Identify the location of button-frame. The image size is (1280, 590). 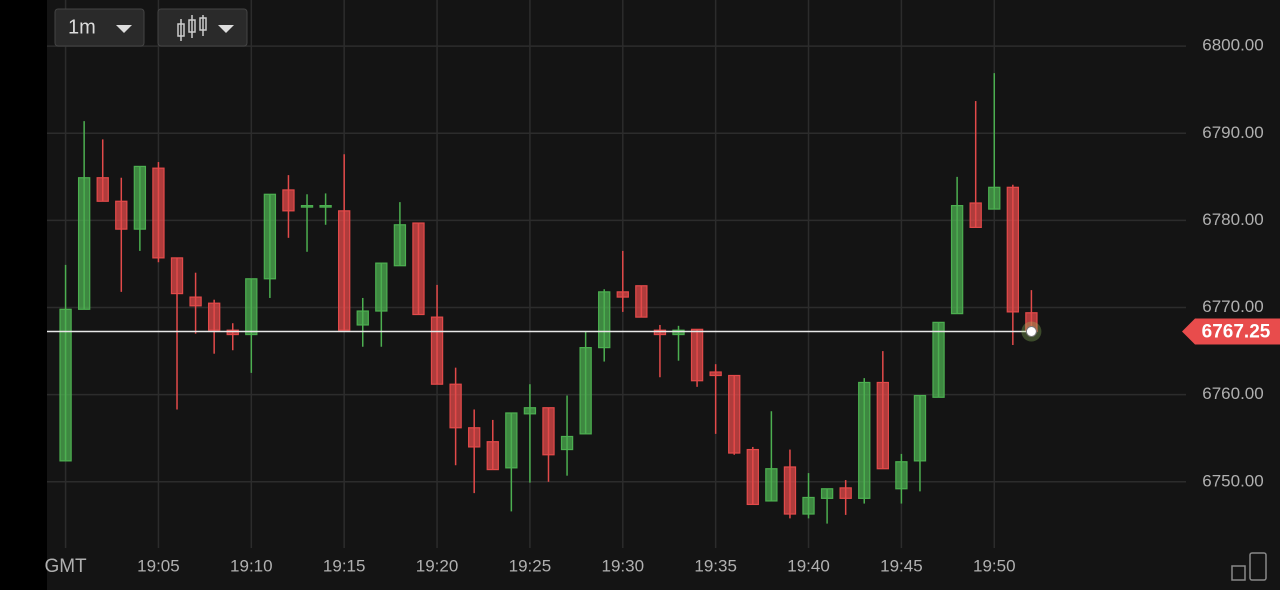
(99, 27).